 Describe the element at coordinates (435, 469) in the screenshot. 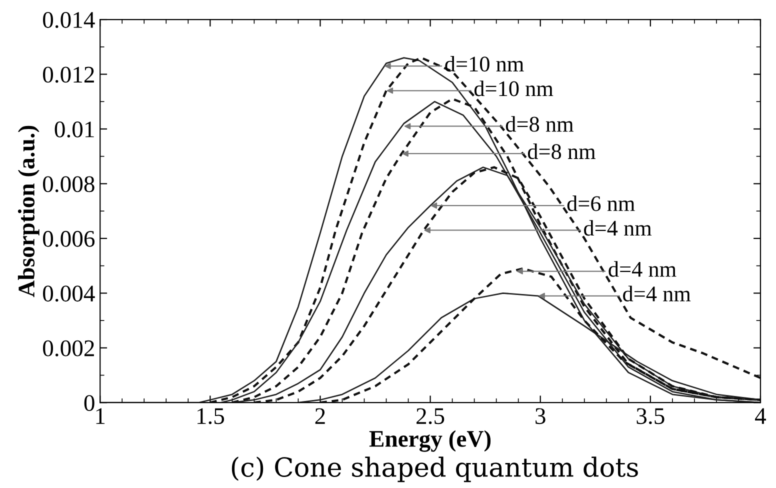

I see `text: (c) Cone shaped quantum dots` at that location.